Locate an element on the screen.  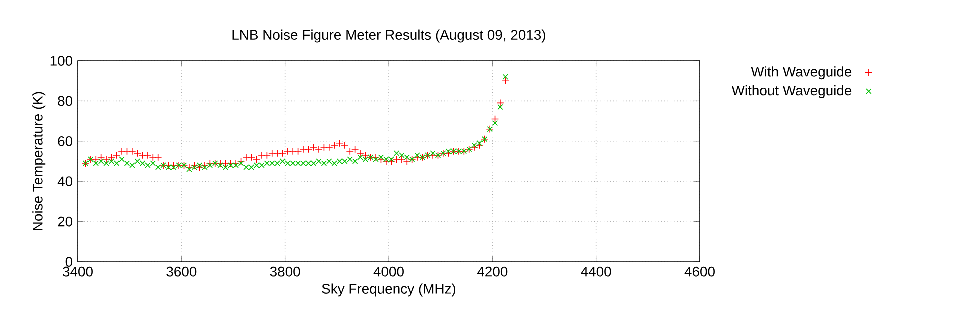
x-tick-label: 3400 is located at coordinates (78, 271).